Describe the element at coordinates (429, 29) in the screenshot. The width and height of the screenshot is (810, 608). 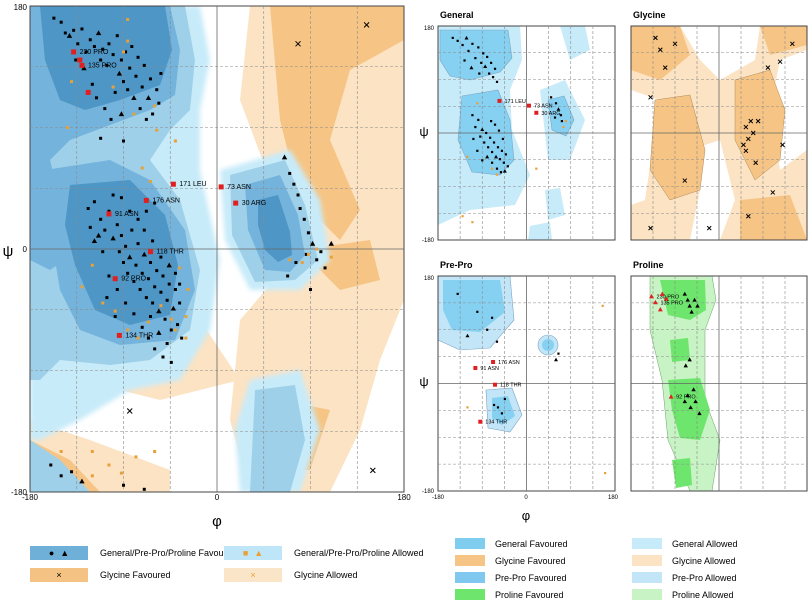
I see `general-ytick-max: 180` at that location.